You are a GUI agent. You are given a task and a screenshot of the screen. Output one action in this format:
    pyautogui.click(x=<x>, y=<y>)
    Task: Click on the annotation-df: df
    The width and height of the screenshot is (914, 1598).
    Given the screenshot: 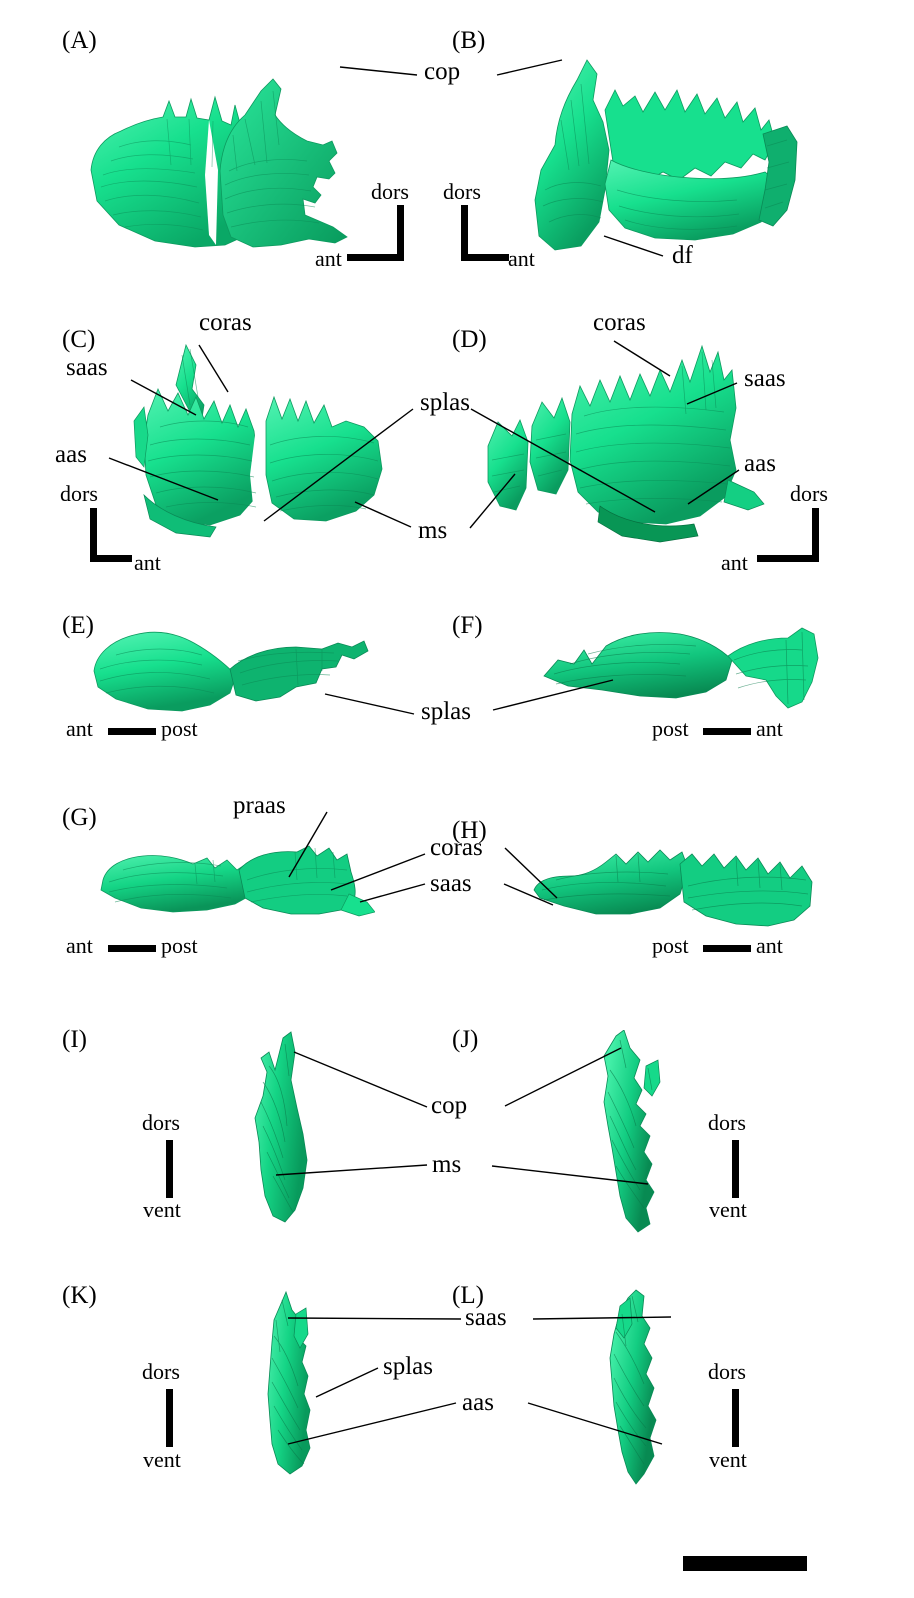 What is the action you would take?
    pyautogui.click(x=682, y=255)
    